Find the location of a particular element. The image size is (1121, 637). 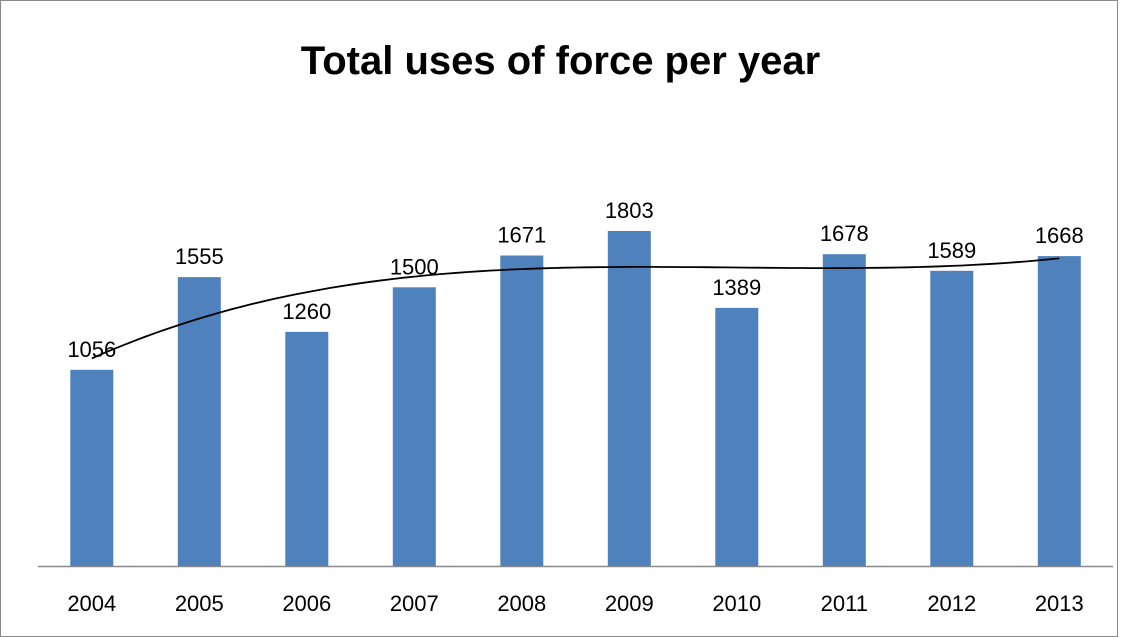

data-label-2013: 1668 is located at coordinates (1059, 235).